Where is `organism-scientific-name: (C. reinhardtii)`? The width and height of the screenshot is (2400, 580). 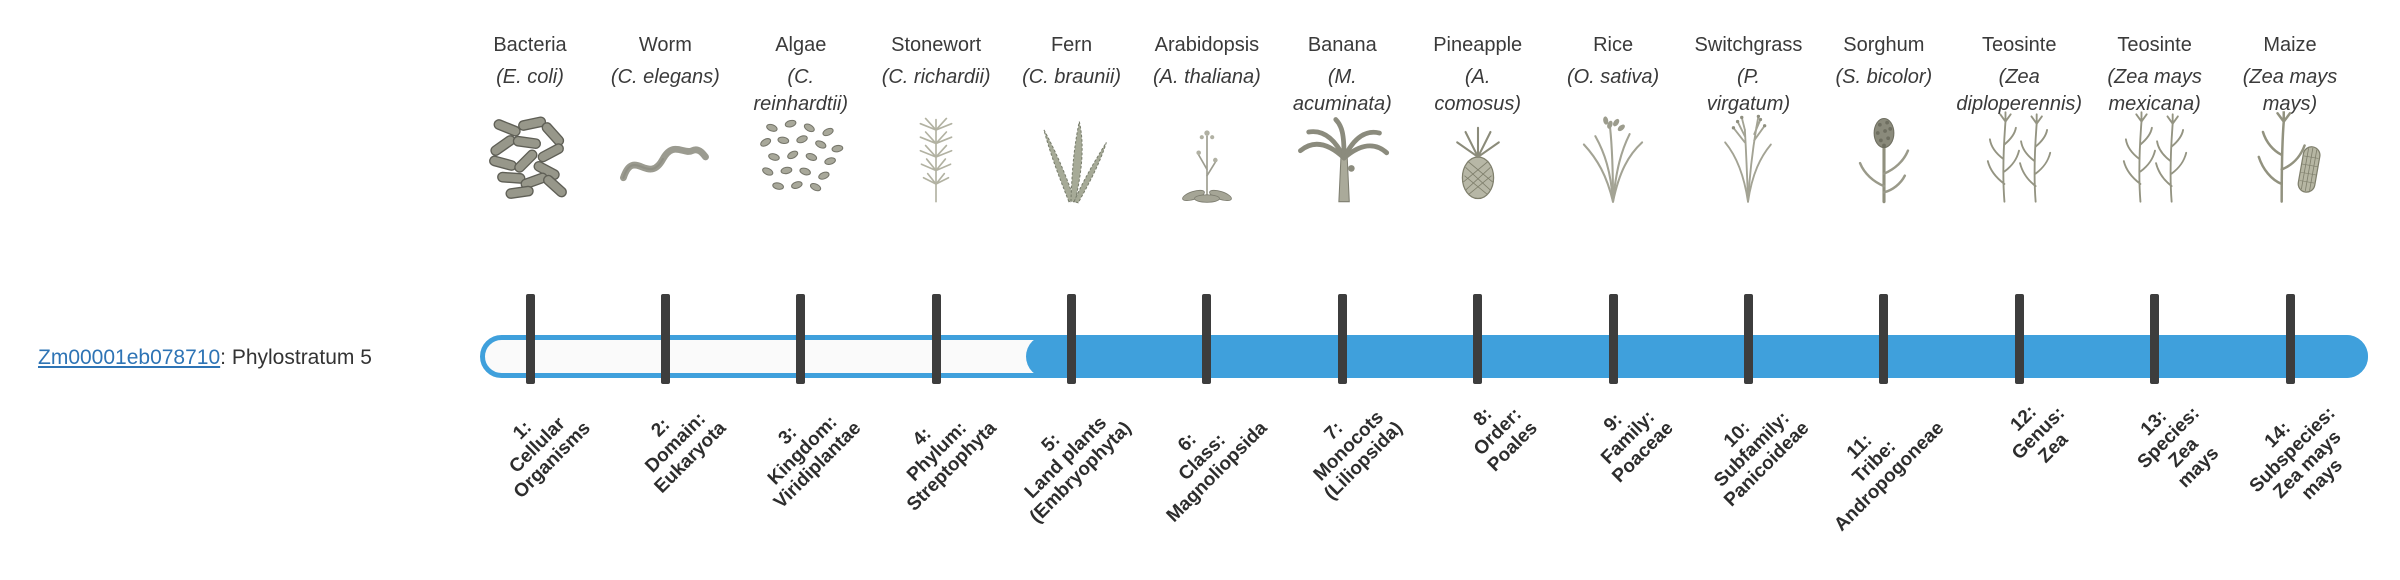 organism-scientific-name: (C. reinhardtii) is located at coordinates (800, 90).